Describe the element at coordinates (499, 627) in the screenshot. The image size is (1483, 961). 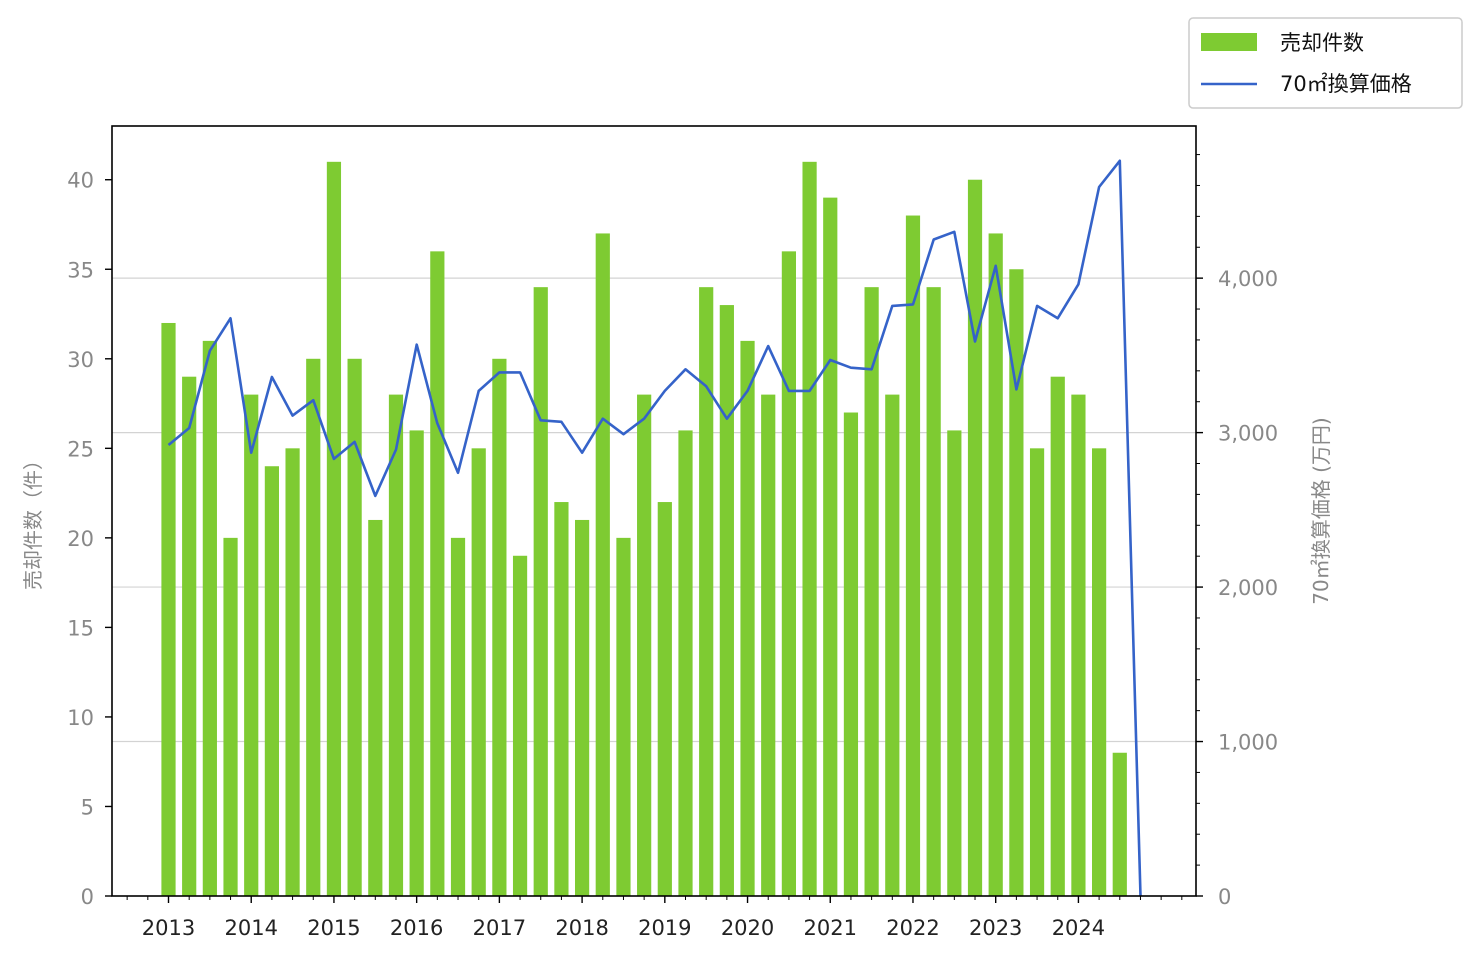
I see `bar-2017Q1` at that location.